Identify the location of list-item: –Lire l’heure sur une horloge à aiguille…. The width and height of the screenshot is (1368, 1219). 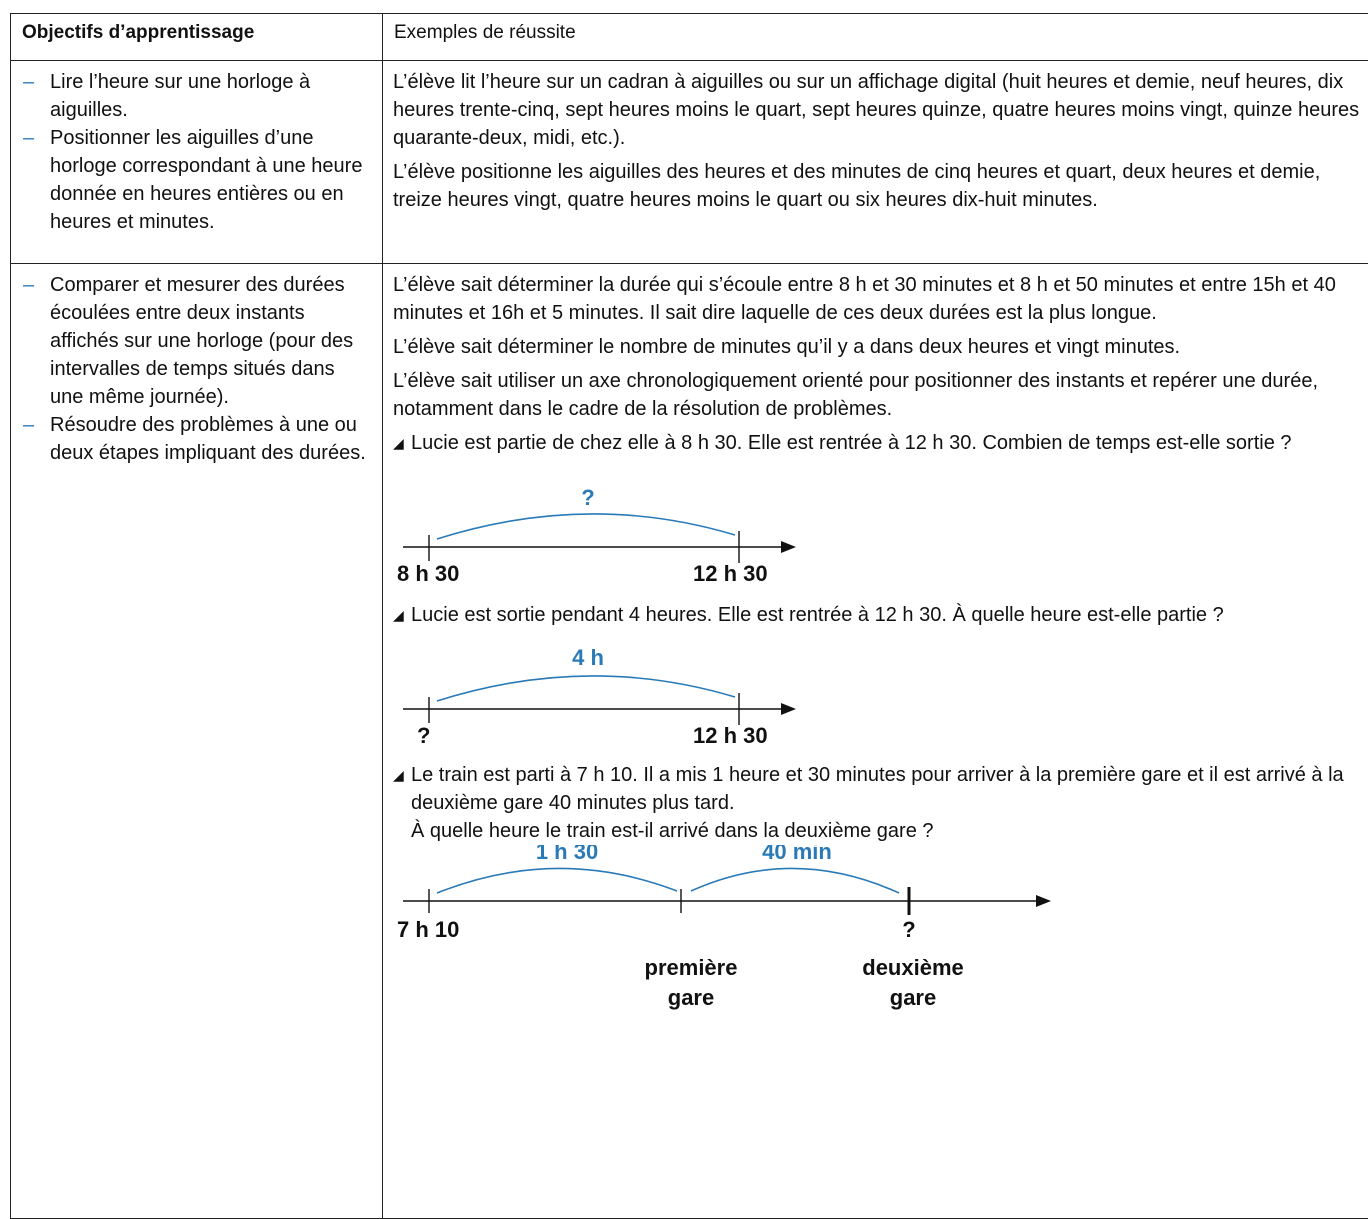
(197, 96).